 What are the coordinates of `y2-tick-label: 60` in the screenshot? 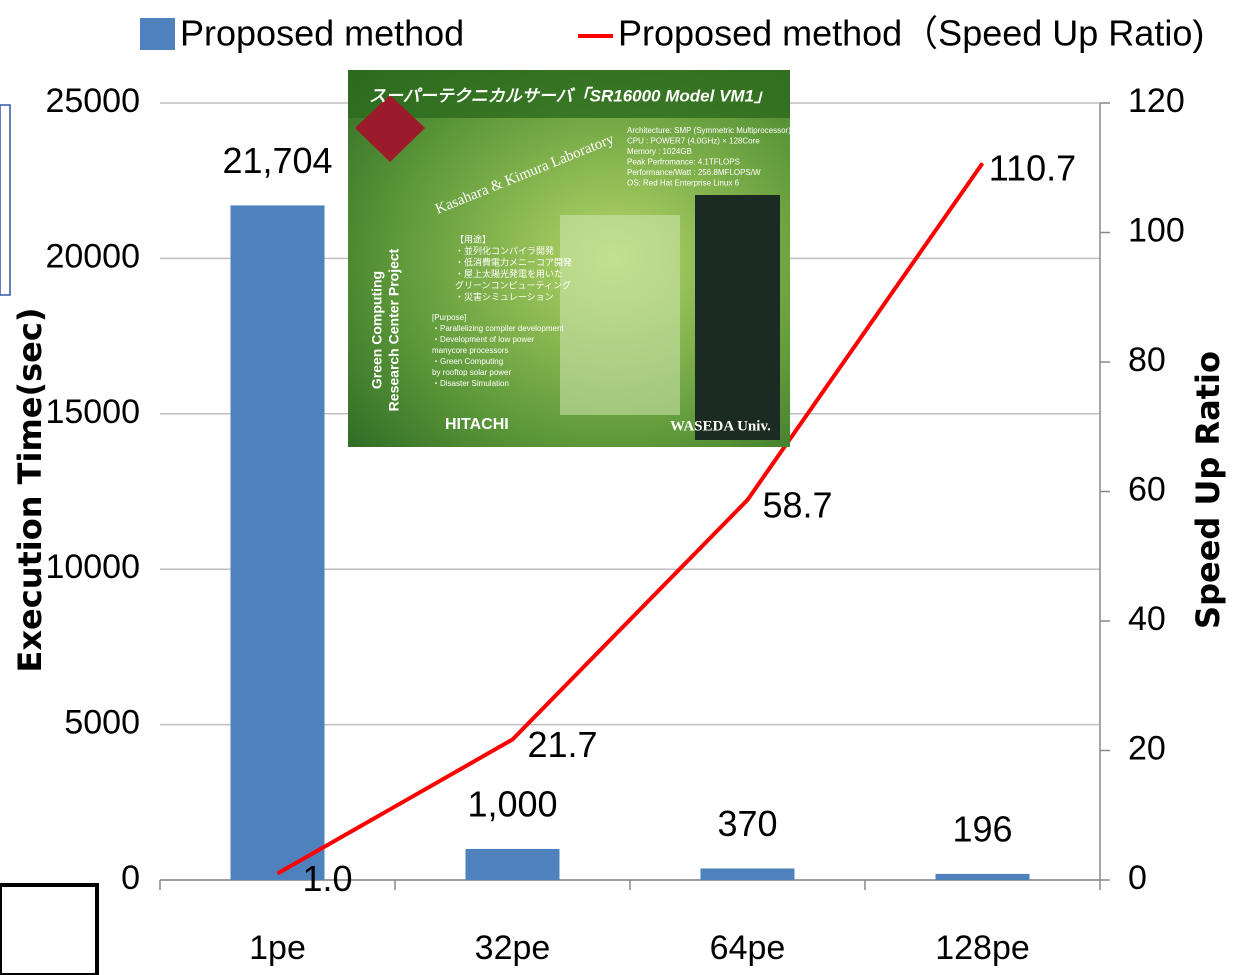 It's located at (1147, 489).